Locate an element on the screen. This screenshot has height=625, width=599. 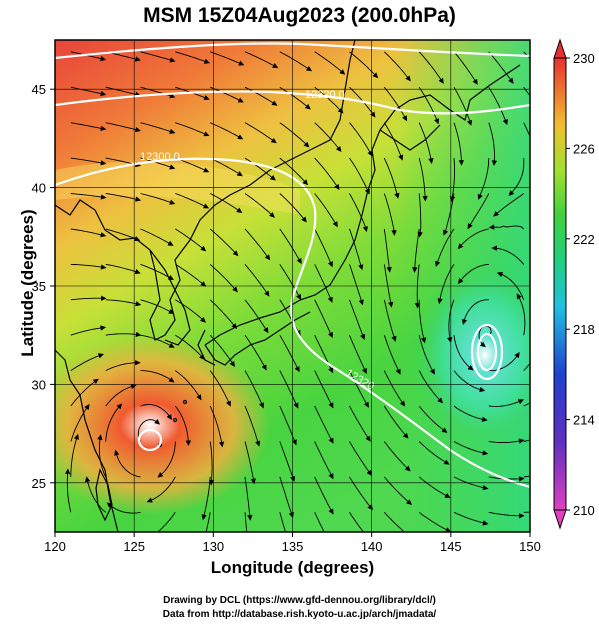
contour-label: 12320.0 is located at coordinates (325, 95).